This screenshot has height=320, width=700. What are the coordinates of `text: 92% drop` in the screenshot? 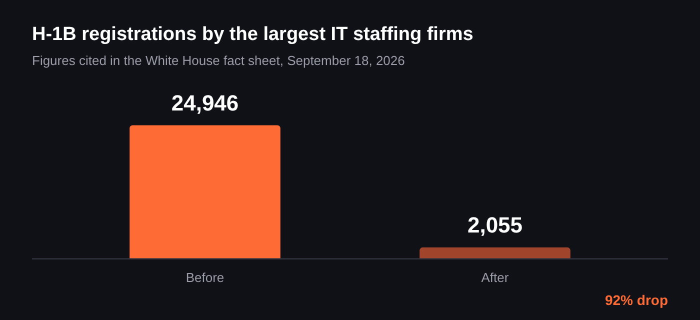 It's located at (636, 300).